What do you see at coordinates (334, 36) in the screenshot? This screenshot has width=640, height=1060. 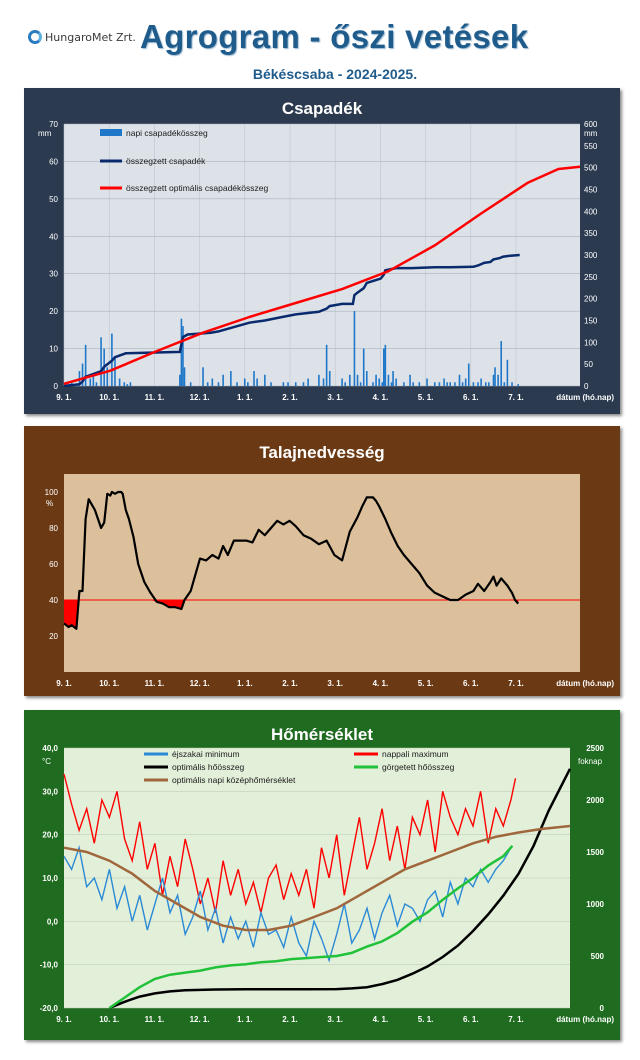 I see `page-title: Agrogram - őszi vetések` at bounding box center [334, 36].